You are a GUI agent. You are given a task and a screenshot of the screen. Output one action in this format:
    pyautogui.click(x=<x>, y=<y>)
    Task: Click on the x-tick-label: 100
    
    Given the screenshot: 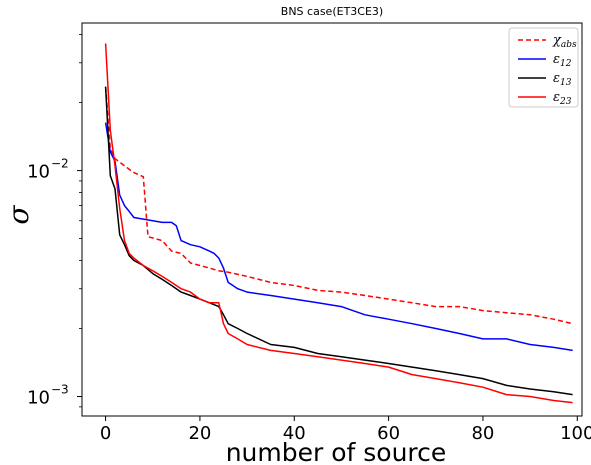 What is the action you would take?
    pyautogui.click(x=575, y=433)
    